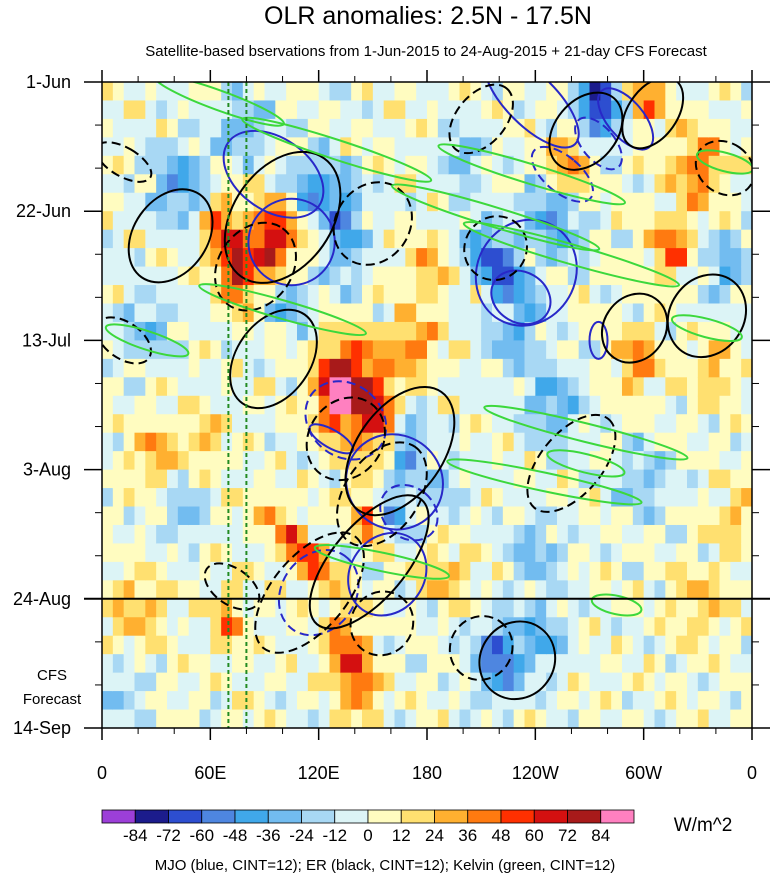 The image size is (770, 878). What do you see at coordinates (598, 340) in the screenshot?
I see `mjo-contour` at bounding box center [598, 340].